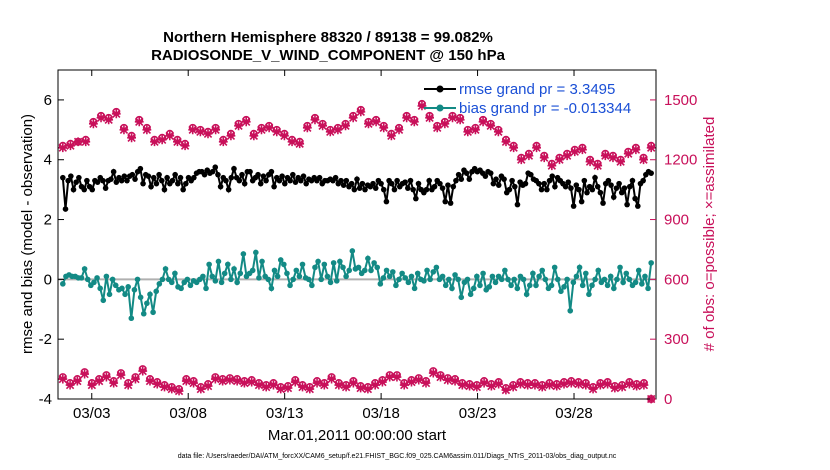 The width and height of the screenshot is (830, 470). What do you see at coordinates (48, 100) in the screenshot?
I see `y-tick-label: 6` at bounding box center [48, 100].